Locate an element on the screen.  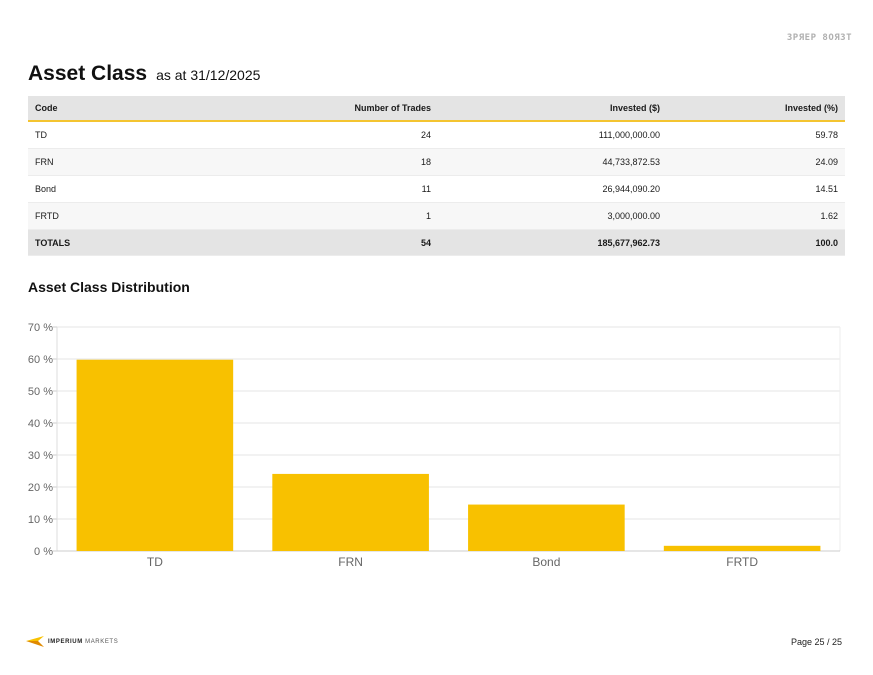
cell-trades: 18 is located at coordinates (315, 162).